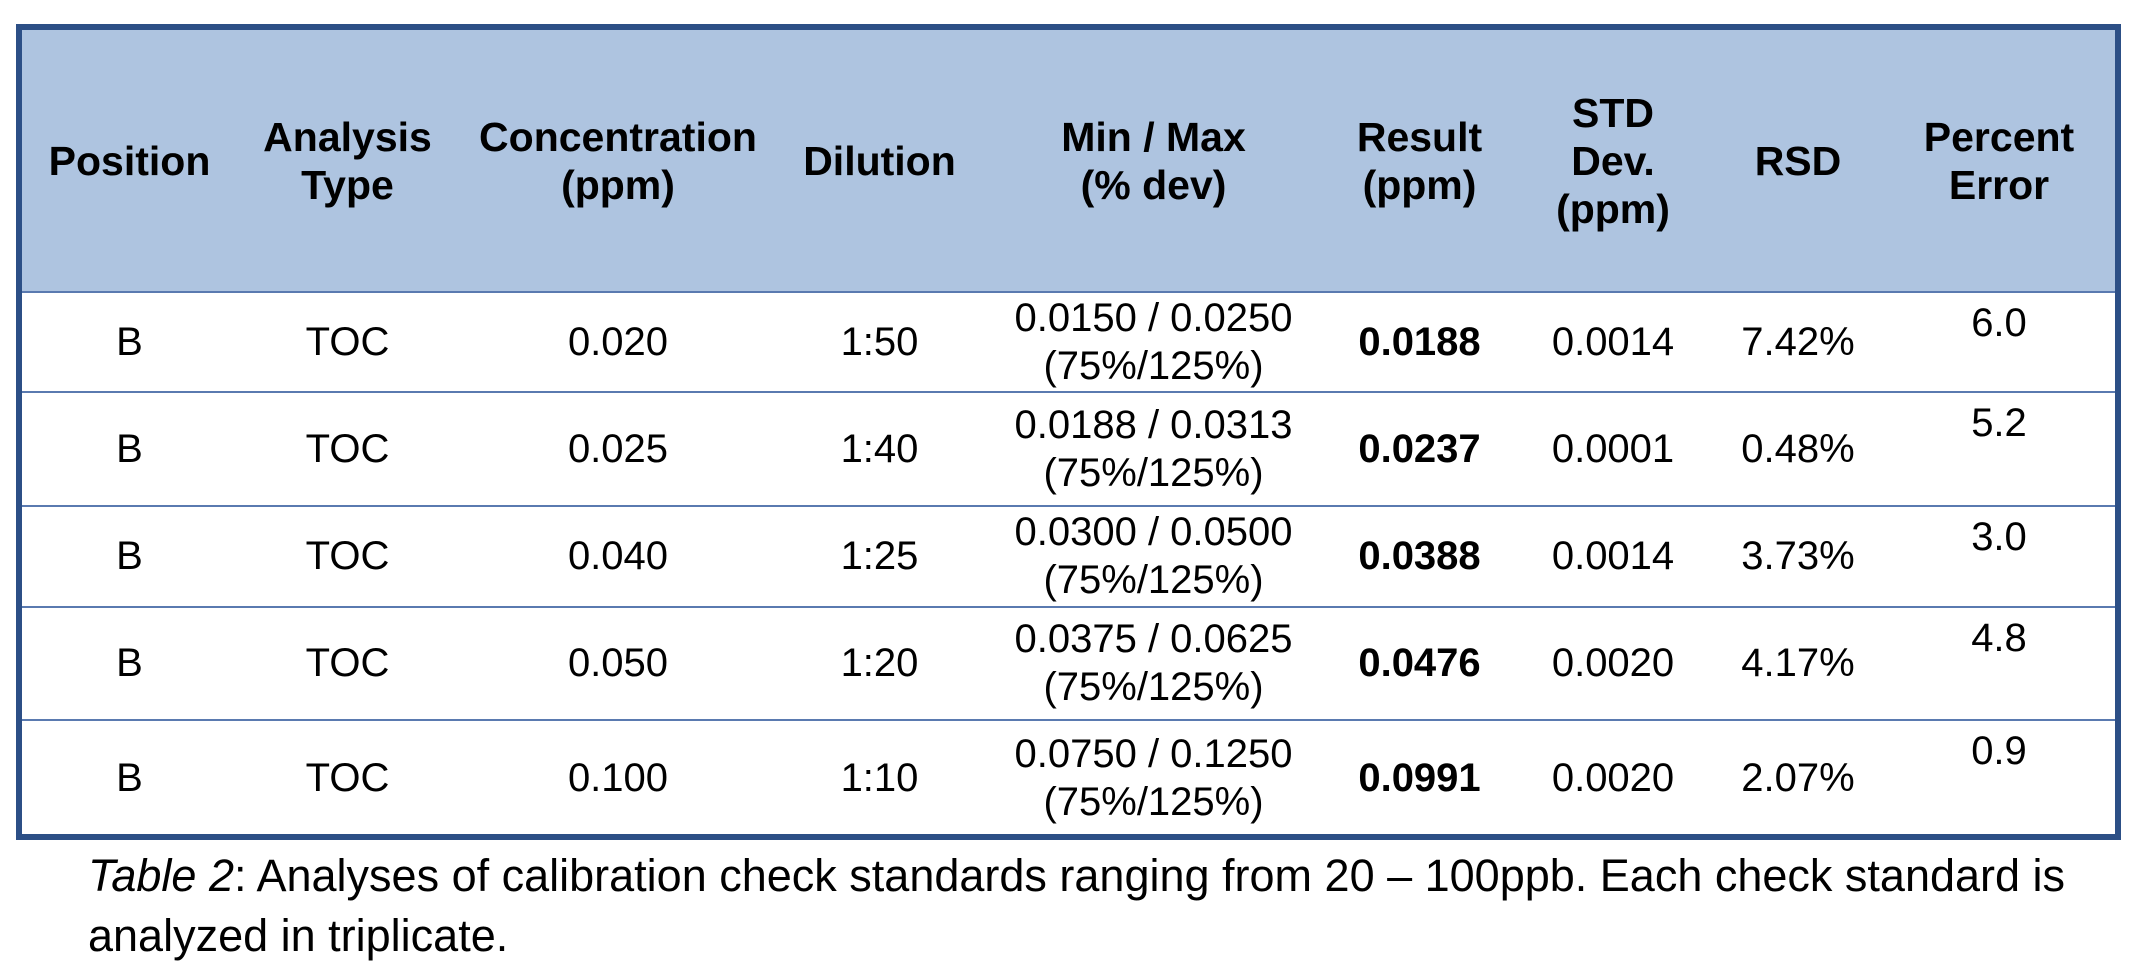 The image size is (2141, 971). What do you see at coordinates (1999, 557) in the screenshot?
I see `cell-percent-error: 3.0` at bounding box center [1999, 557].